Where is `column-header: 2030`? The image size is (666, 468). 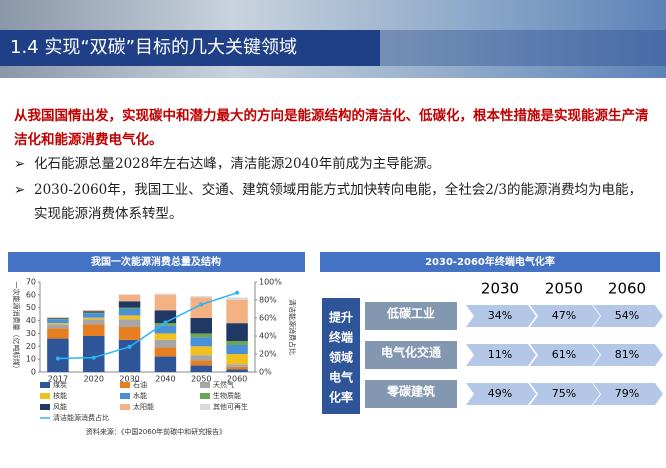
column-header: 2030 is located at coordinates (500, 289).